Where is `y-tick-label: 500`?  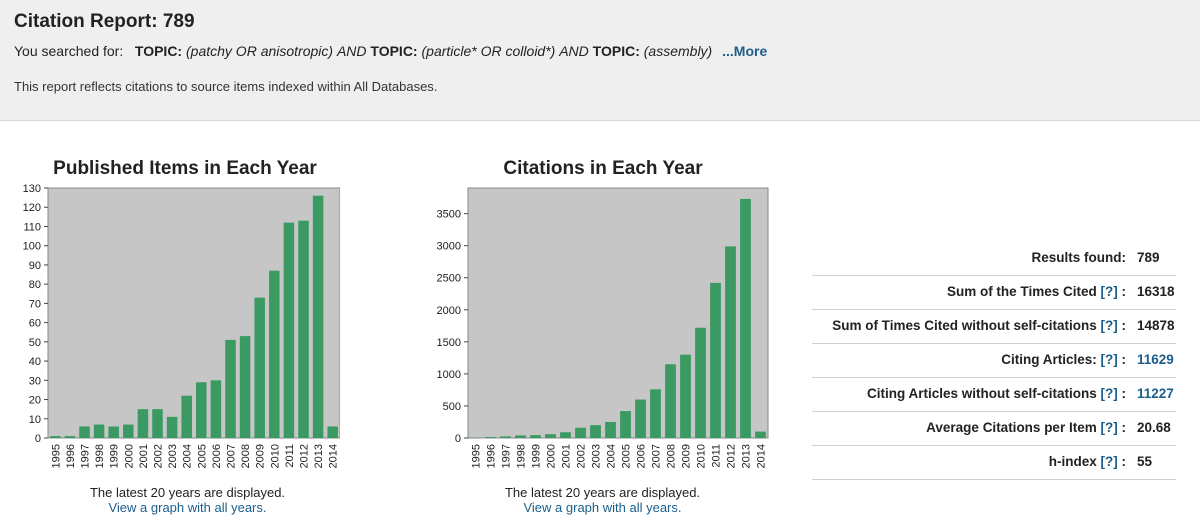
y-tick-label: 500 is located at coordinates (452, 407).